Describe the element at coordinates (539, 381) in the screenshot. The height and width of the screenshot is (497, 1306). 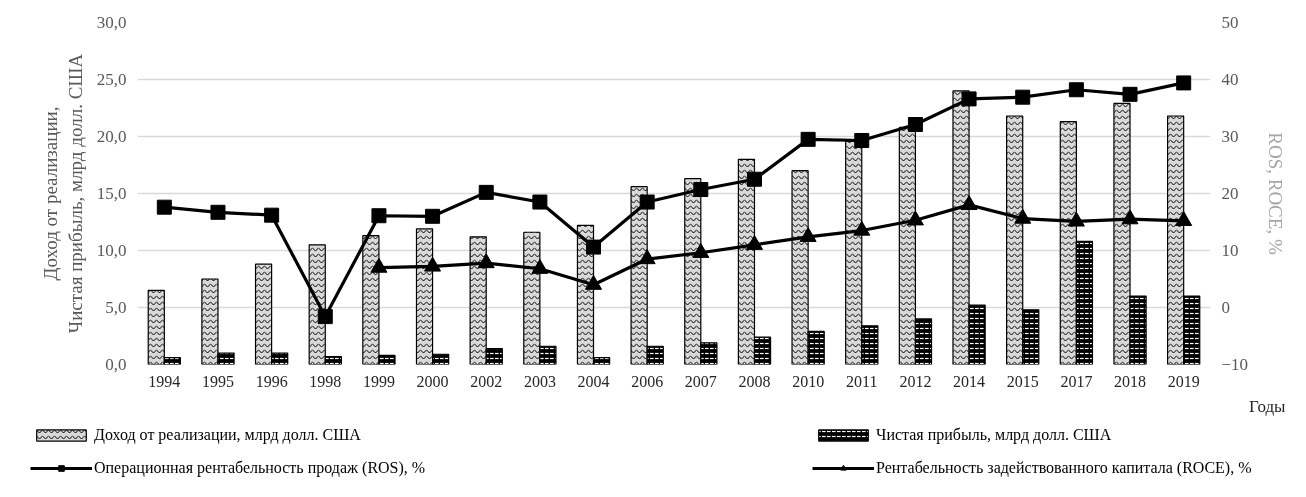
I see `x-tick-label: 2003` at that location.